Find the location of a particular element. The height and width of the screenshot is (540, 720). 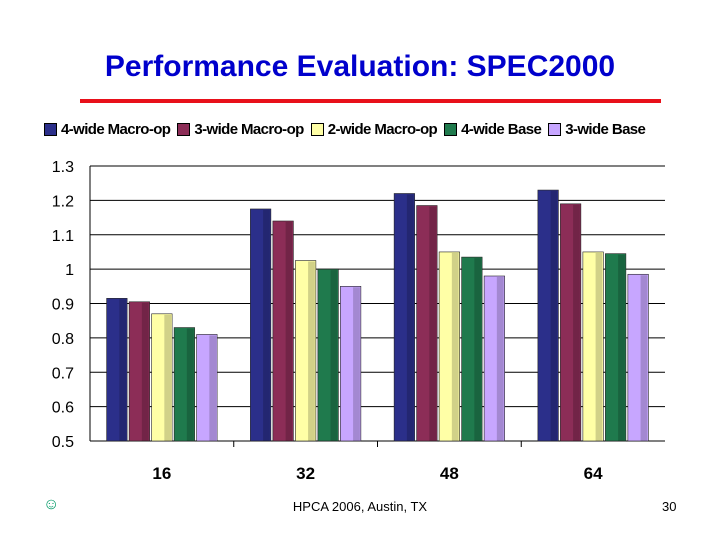

legend-item: 4-wide Macro-op is located at coordinates (107, 129).